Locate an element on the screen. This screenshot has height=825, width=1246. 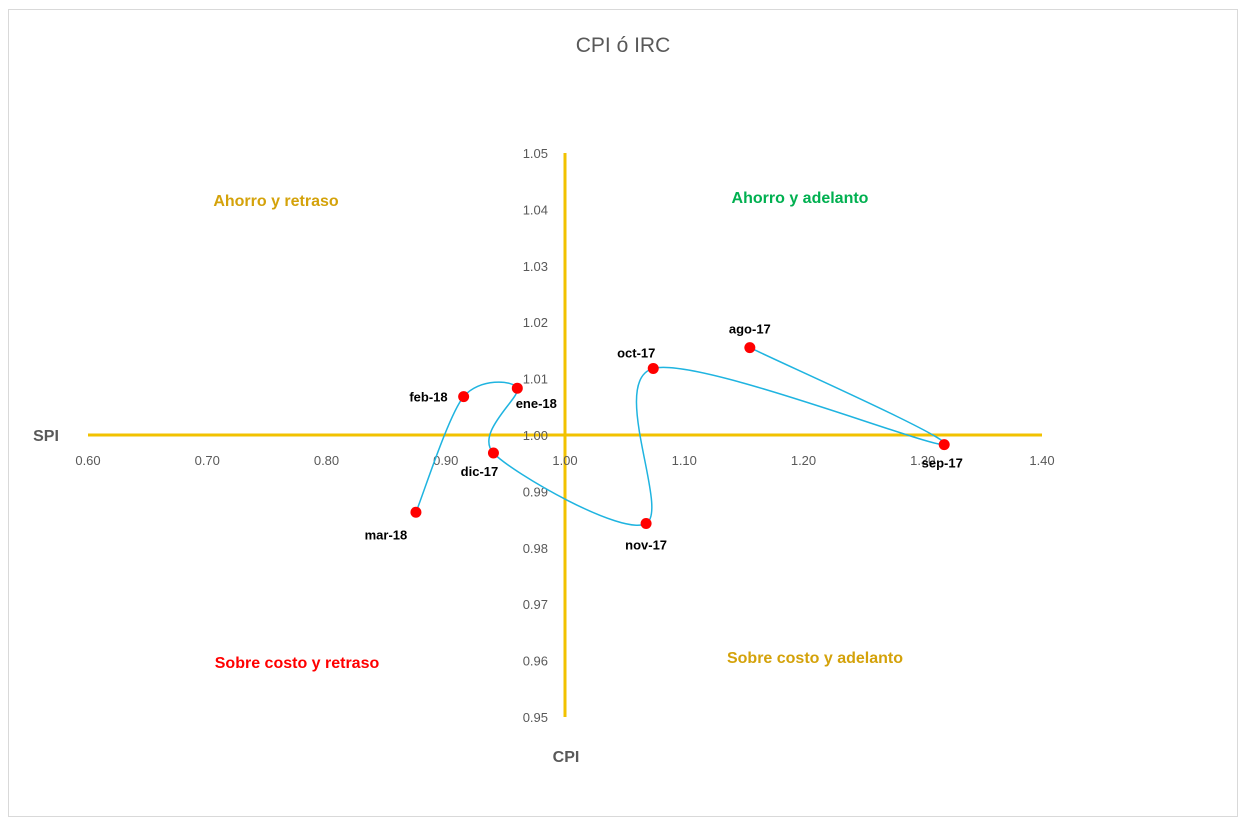
y-tick-label: 1.05 is located at coordinates (535, 153).